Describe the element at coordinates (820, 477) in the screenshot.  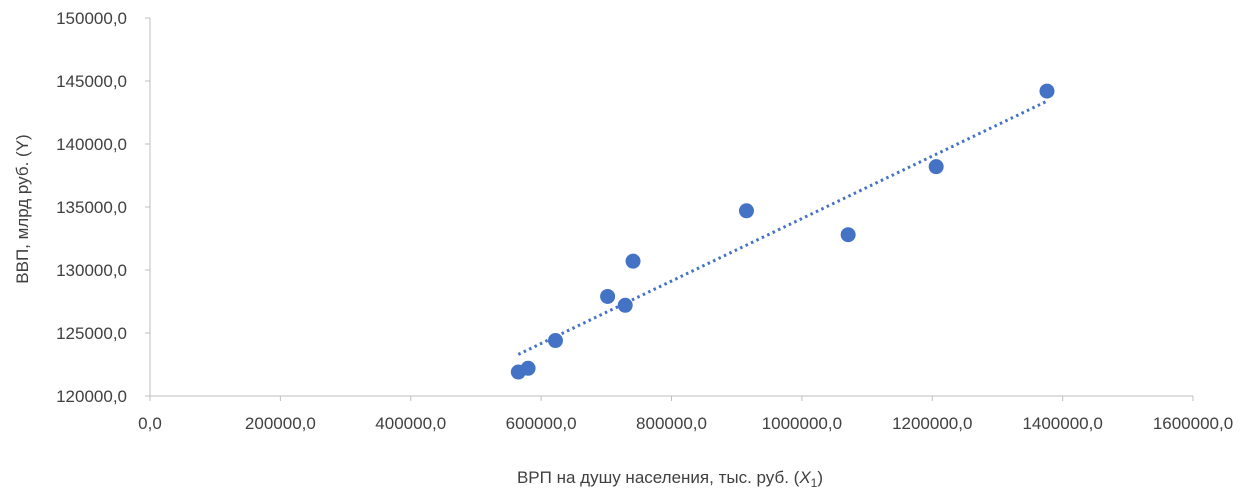
I see `x-axis-title-end: )` at that location.